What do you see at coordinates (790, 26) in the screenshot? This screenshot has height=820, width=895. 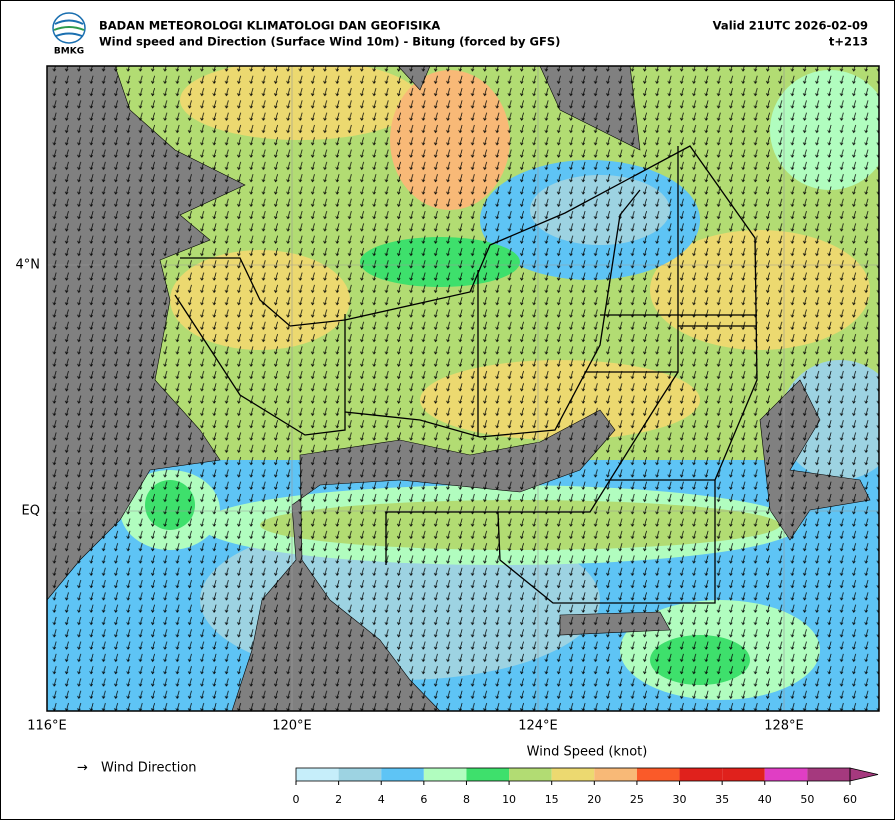 I see `valid-time: Valid 21UTC 2026-02-09` at bounding box center [790, 26].